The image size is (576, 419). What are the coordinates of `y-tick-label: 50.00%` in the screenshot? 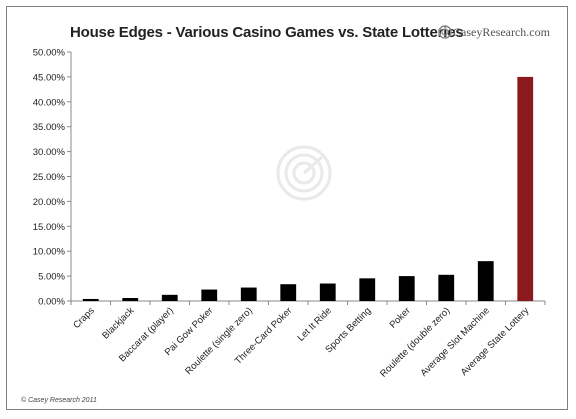 It's located at (49, 53).